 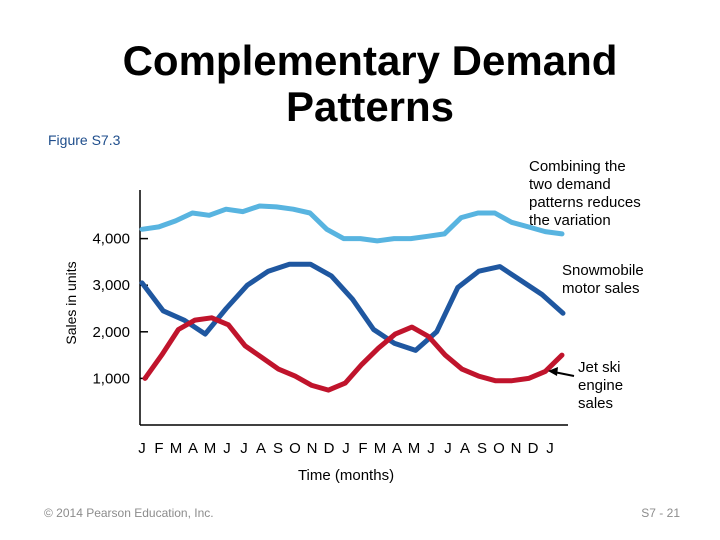 I want to click on y-tick-label: 2,000, so click(x=111, y=332).